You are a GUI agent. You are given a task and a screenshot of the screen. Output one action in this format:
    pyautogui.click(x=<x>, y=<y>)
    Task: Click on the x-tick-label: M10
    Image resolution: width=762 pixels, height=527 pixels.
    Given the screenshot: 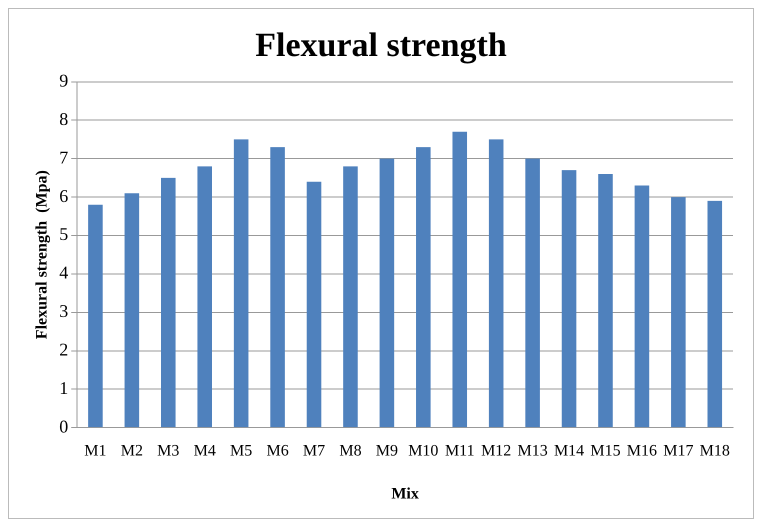 What is the action you would take?
    pyautogui.click(x=423, y=451)
    